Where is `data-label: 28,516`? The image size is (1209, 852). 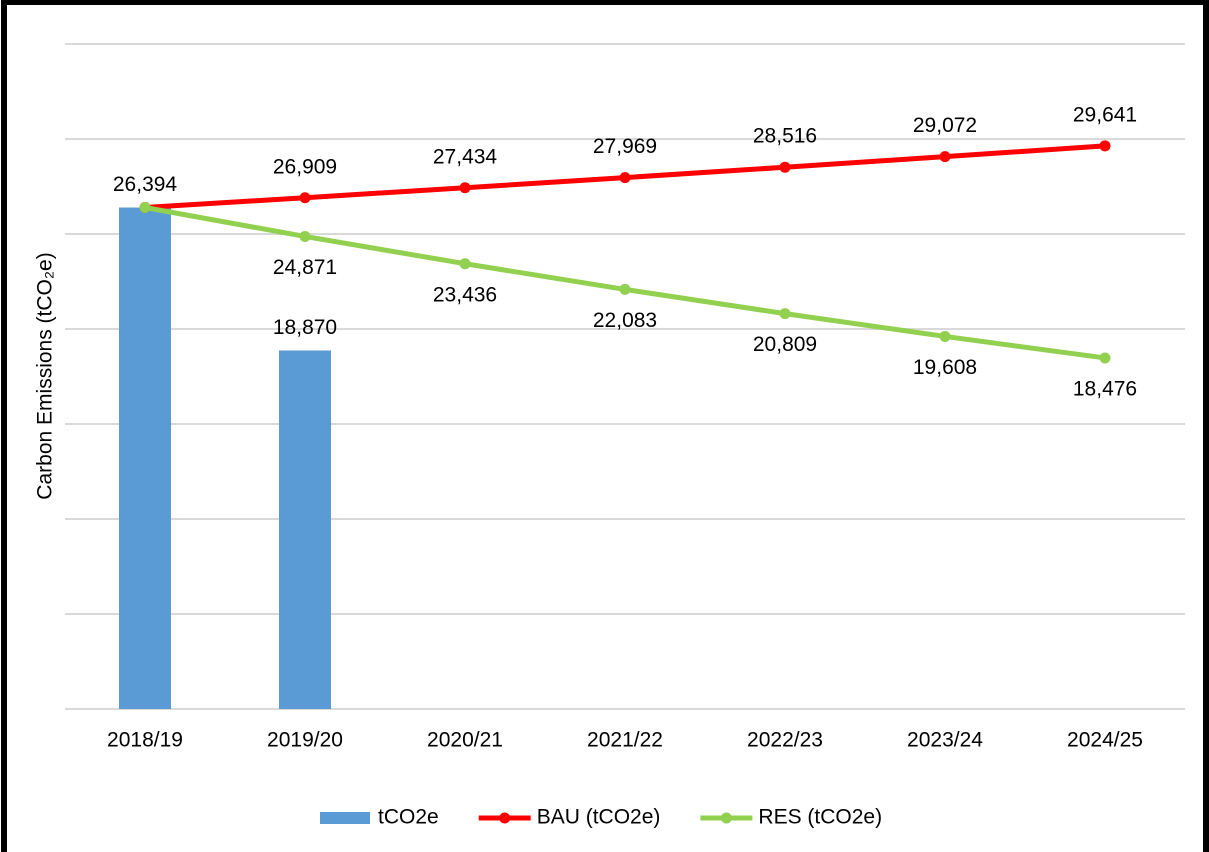
data-label: 28,516 is located at coordinates (785, 136).